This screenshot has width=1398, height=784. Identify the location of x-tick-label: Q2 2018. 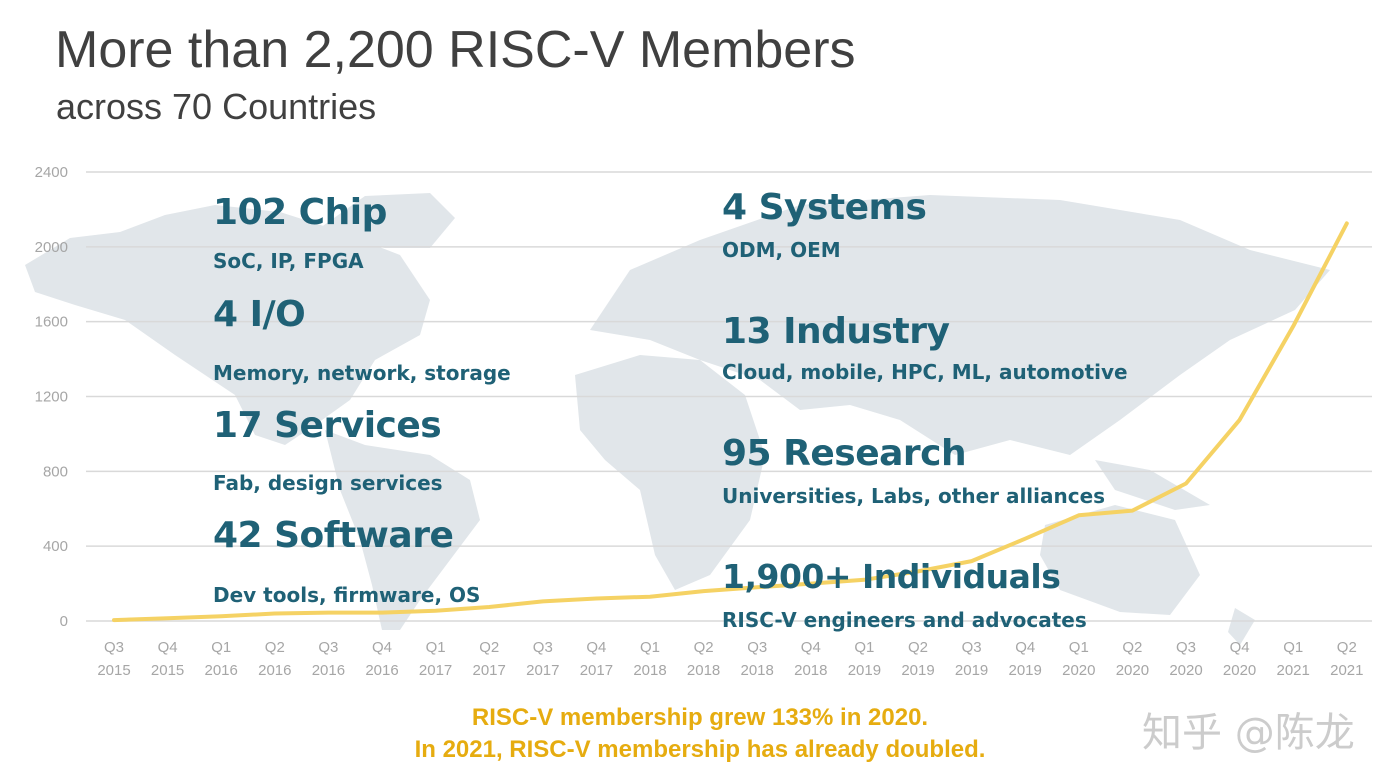
(703, 659).